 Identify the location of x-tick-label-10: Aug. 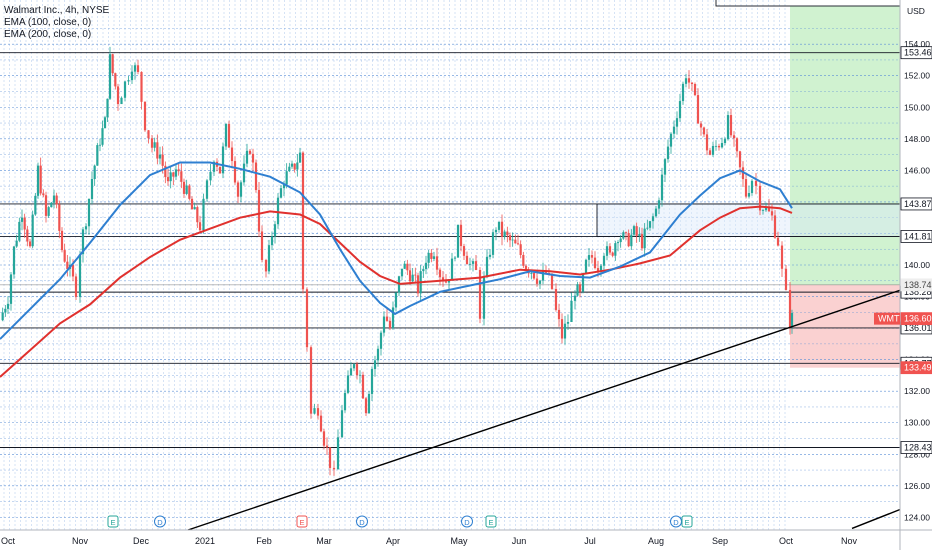
(656, 541).